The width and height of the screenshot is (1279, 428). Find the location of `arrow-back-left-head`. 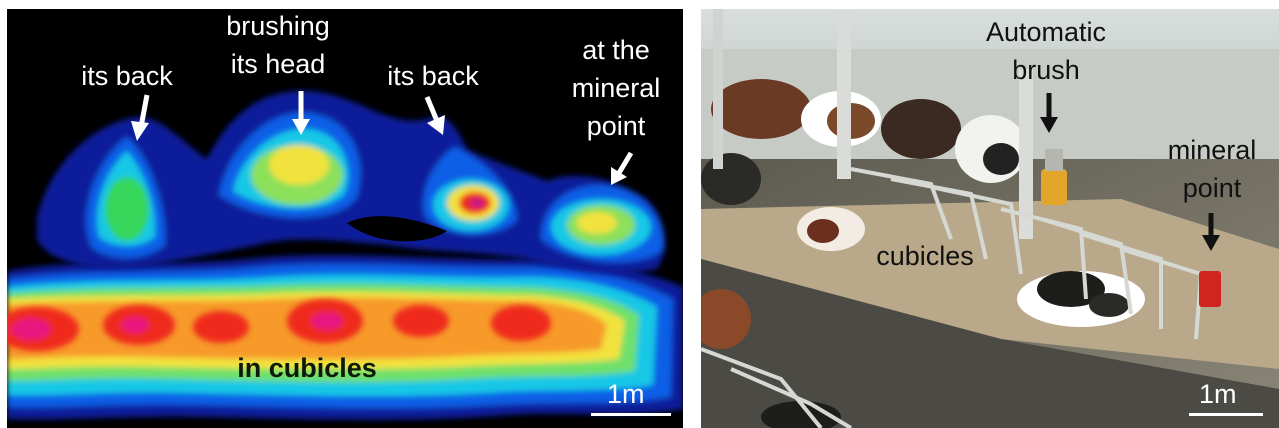

arrow-back-left-head is located at coordinates (140, 131).